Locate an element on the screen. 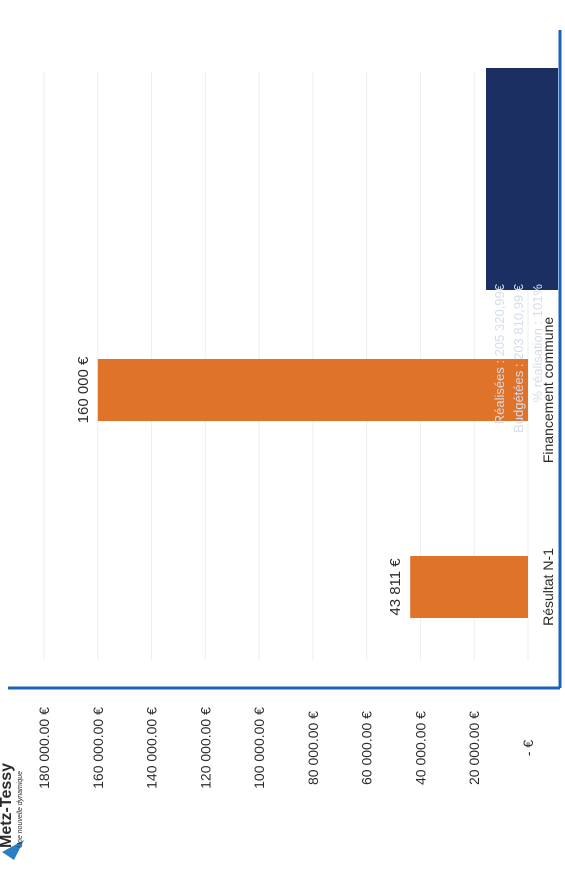  y-tick-label: 100 000.00 € is located at coordinates (259, 748).